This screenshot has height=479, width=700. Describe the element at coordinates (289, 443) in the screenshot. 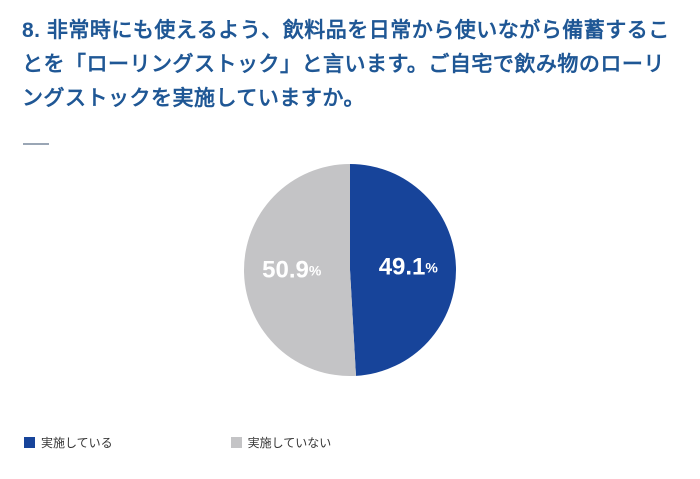

I see `legend-label: 実施していない` at that location.